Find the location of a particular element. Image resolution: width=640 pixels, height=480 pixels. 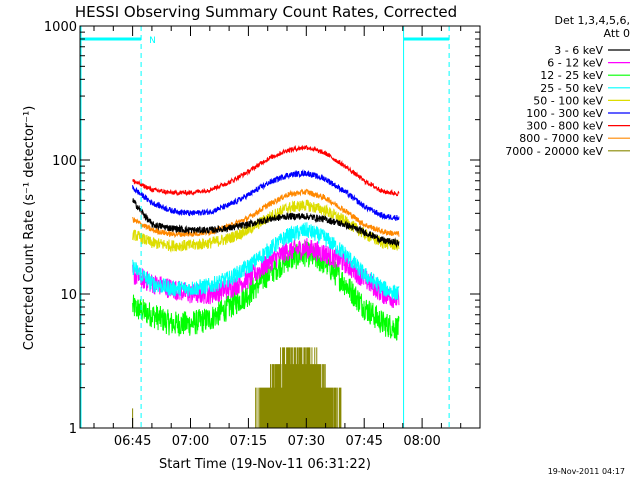

y-tick-label: 10 is located at coordinates (68, 295).